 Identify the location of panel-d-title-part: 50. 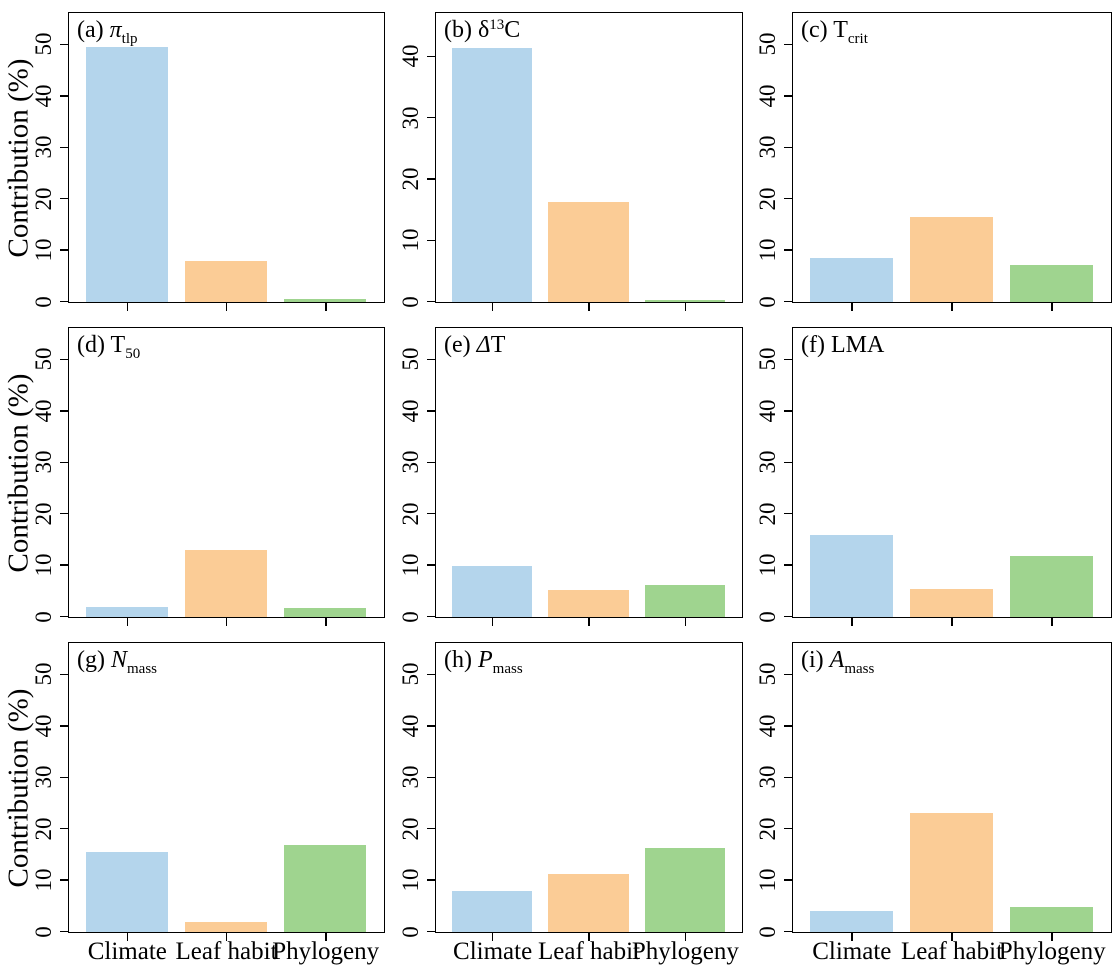
(133, 354).